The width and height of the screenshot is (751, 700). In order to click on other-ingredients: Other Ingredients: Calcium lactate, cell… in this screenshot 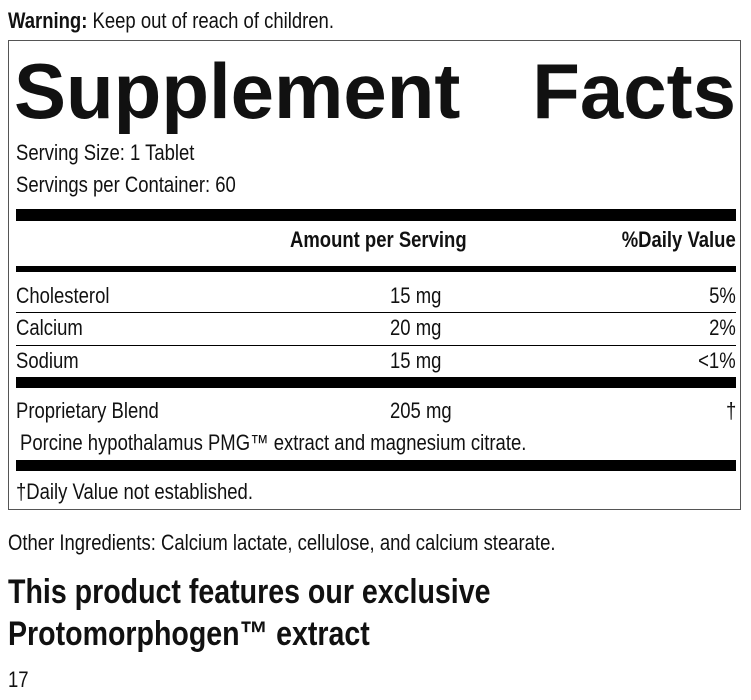, I will do `click(282, 542)`.